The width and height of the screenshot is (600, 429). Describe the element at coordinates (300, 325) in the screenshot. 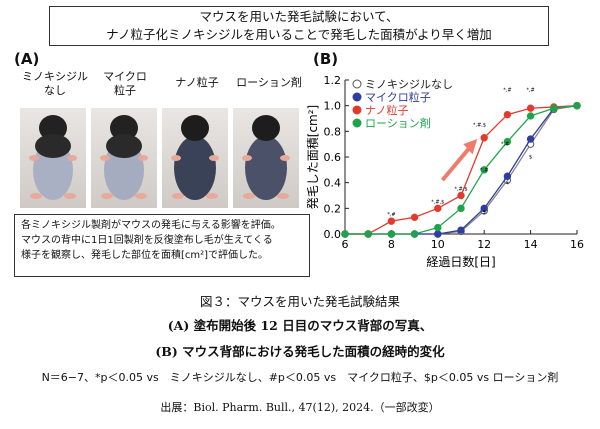

I see `caption-line-a: (A) 塗布開始後 12 日目のマウス背部の写真、` at that location.